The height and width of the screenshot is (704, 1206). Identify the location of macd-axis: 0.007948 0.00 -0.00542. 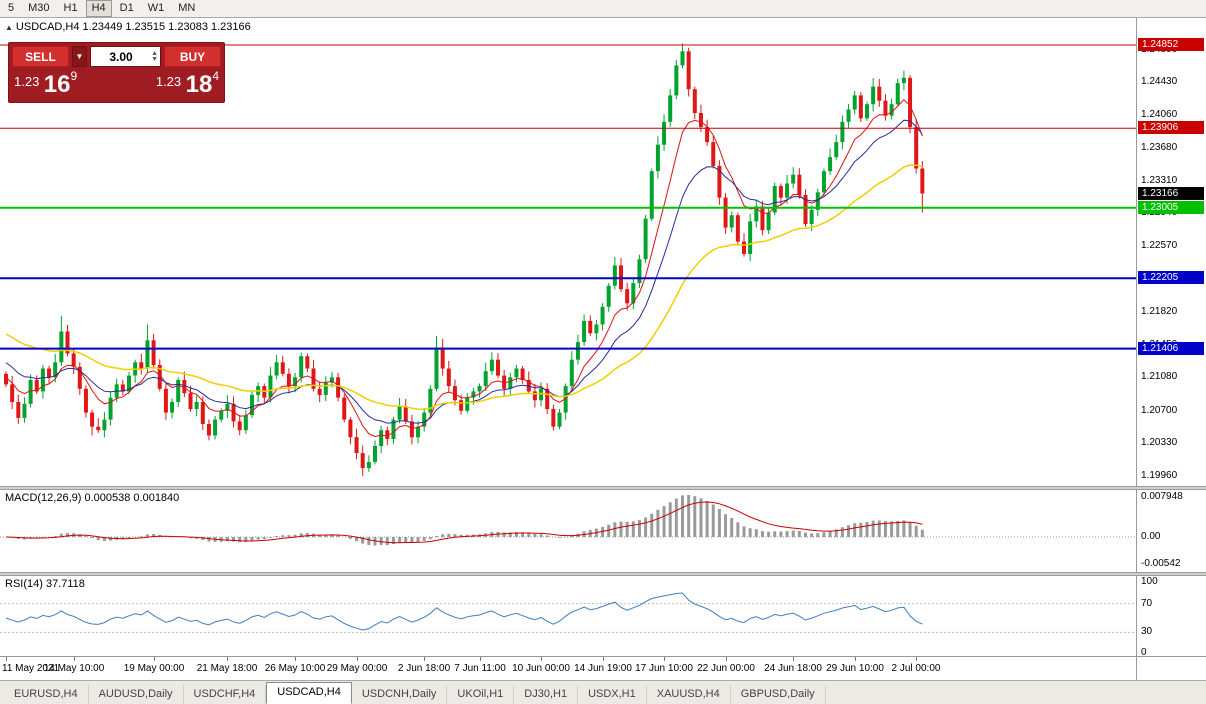
(1171, 531).